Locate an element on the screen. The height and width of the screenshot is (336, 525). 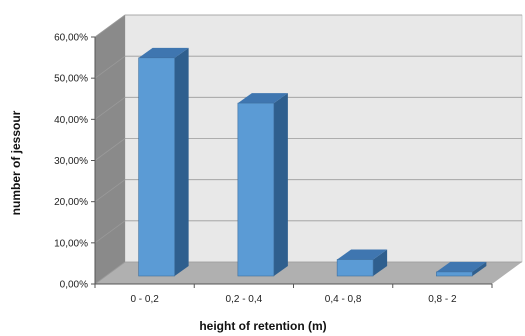
x-tick-label: 0 - 0,2 is located at coordinates (144, 299).